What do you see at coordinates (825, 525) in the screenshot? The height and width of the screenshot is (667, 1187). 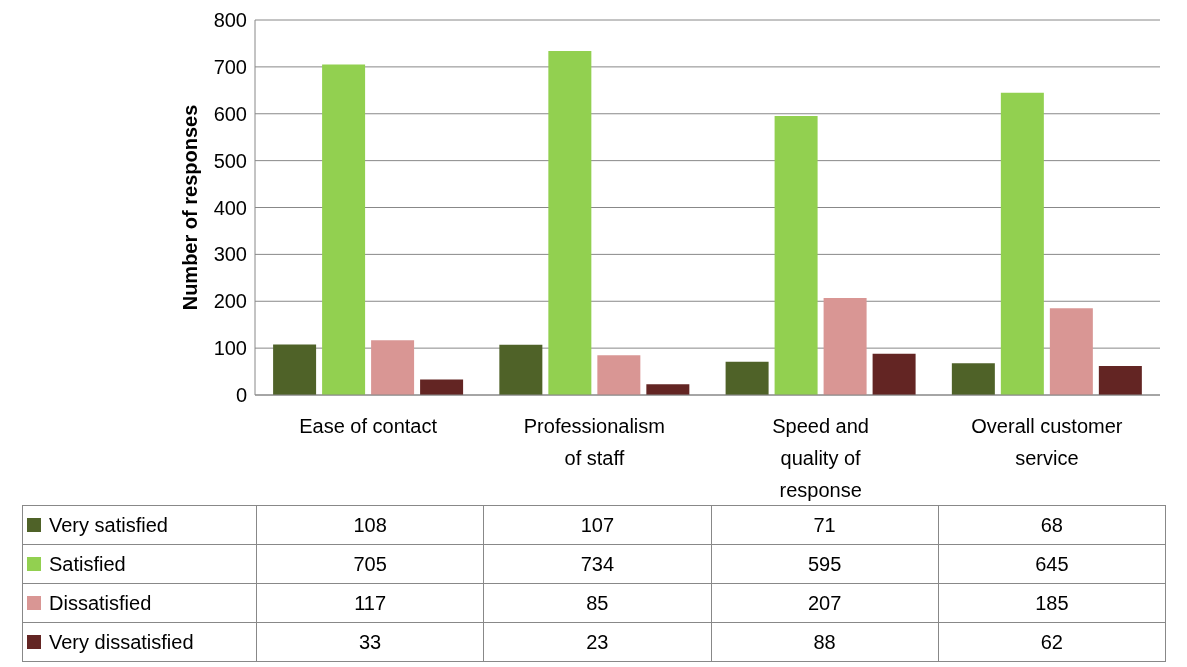 I see `data-label: 71` at bounding box center [825, 525].